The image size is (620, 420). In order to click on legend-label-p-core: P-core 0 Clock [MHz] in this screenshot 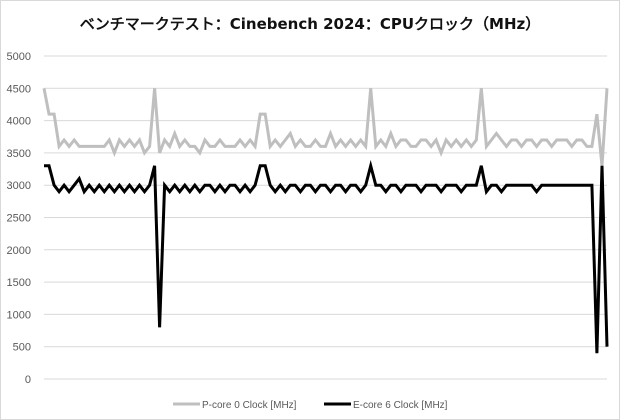, I will do `click(249, 405)`.